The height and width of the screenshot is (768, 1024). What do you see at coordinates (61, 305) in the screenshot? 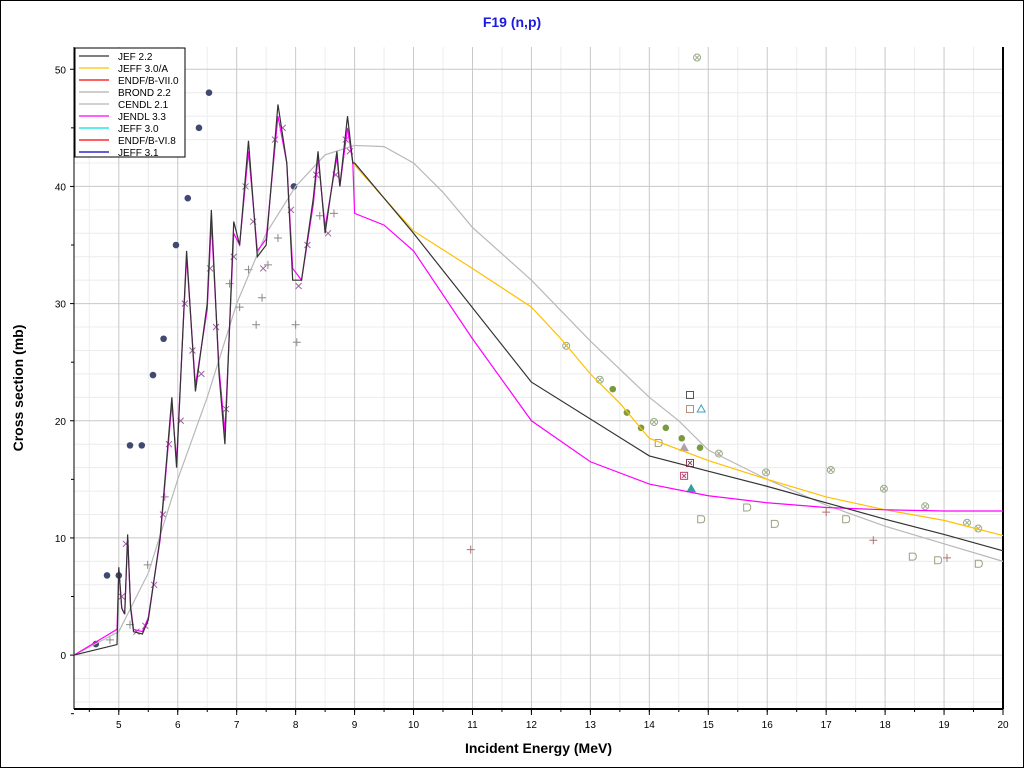
I see `y-tick-label: 30` at bounding box center [61, 305].